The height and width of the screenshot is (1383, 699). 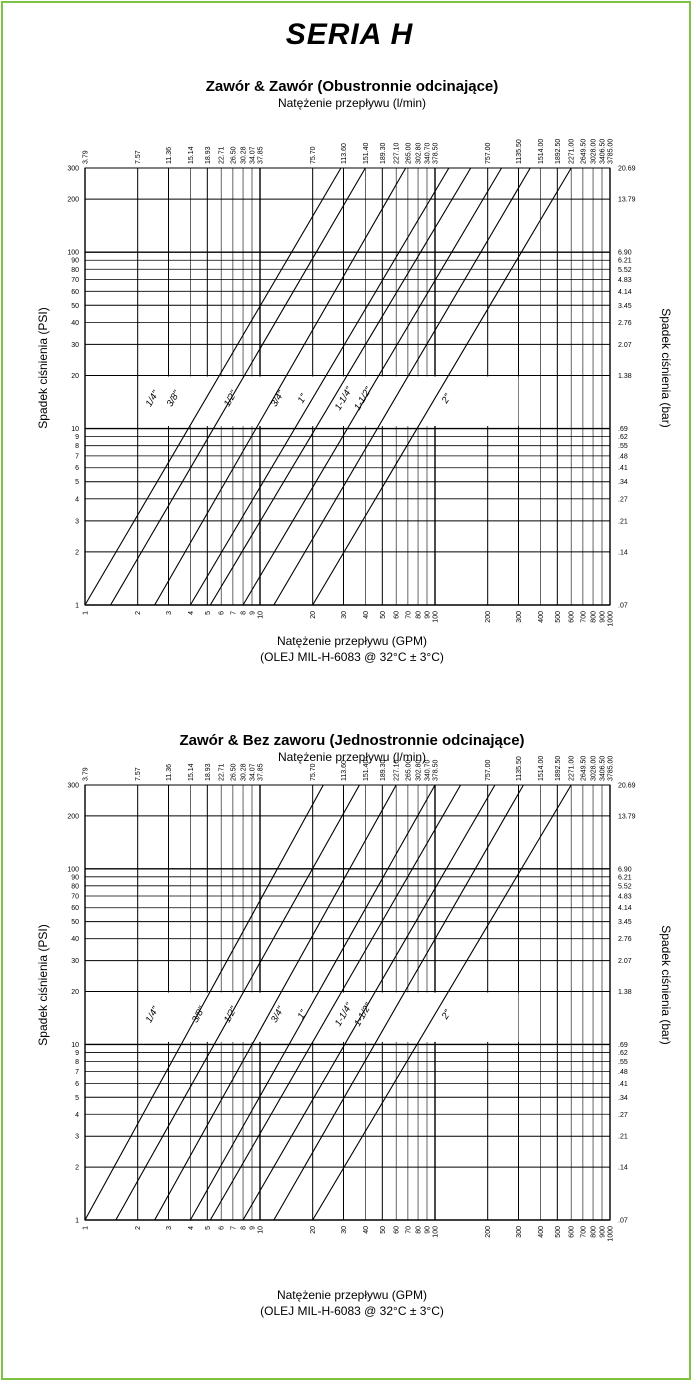 What do you see at coordinates (427, 153) in the screenshot?
I see `x-top-tick-label: 340.70` at bounding box center [427, 153].